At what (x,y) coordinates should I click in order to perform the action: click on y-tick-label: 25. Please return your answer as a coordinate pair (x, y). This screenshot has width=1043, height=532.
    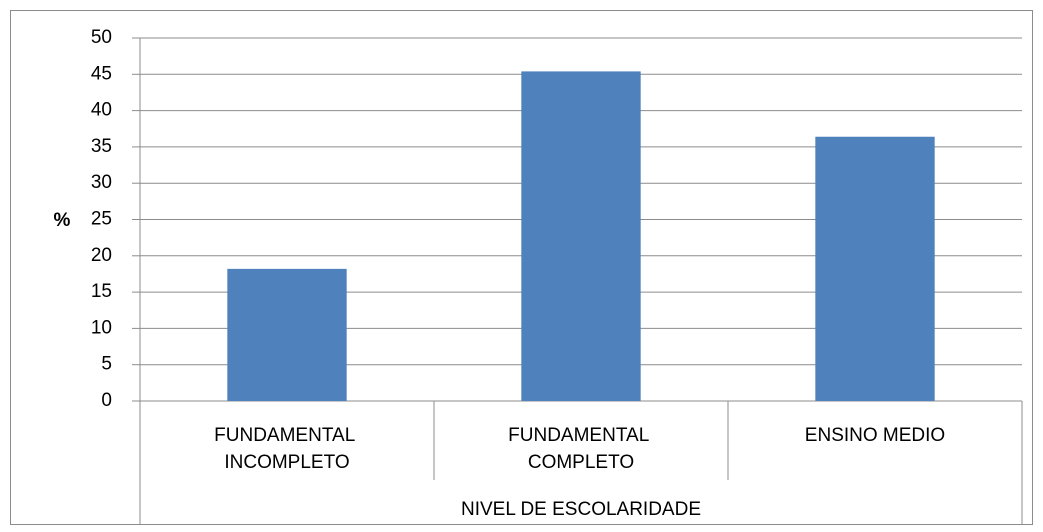
    Looking at the image, I should click on (101, 219).